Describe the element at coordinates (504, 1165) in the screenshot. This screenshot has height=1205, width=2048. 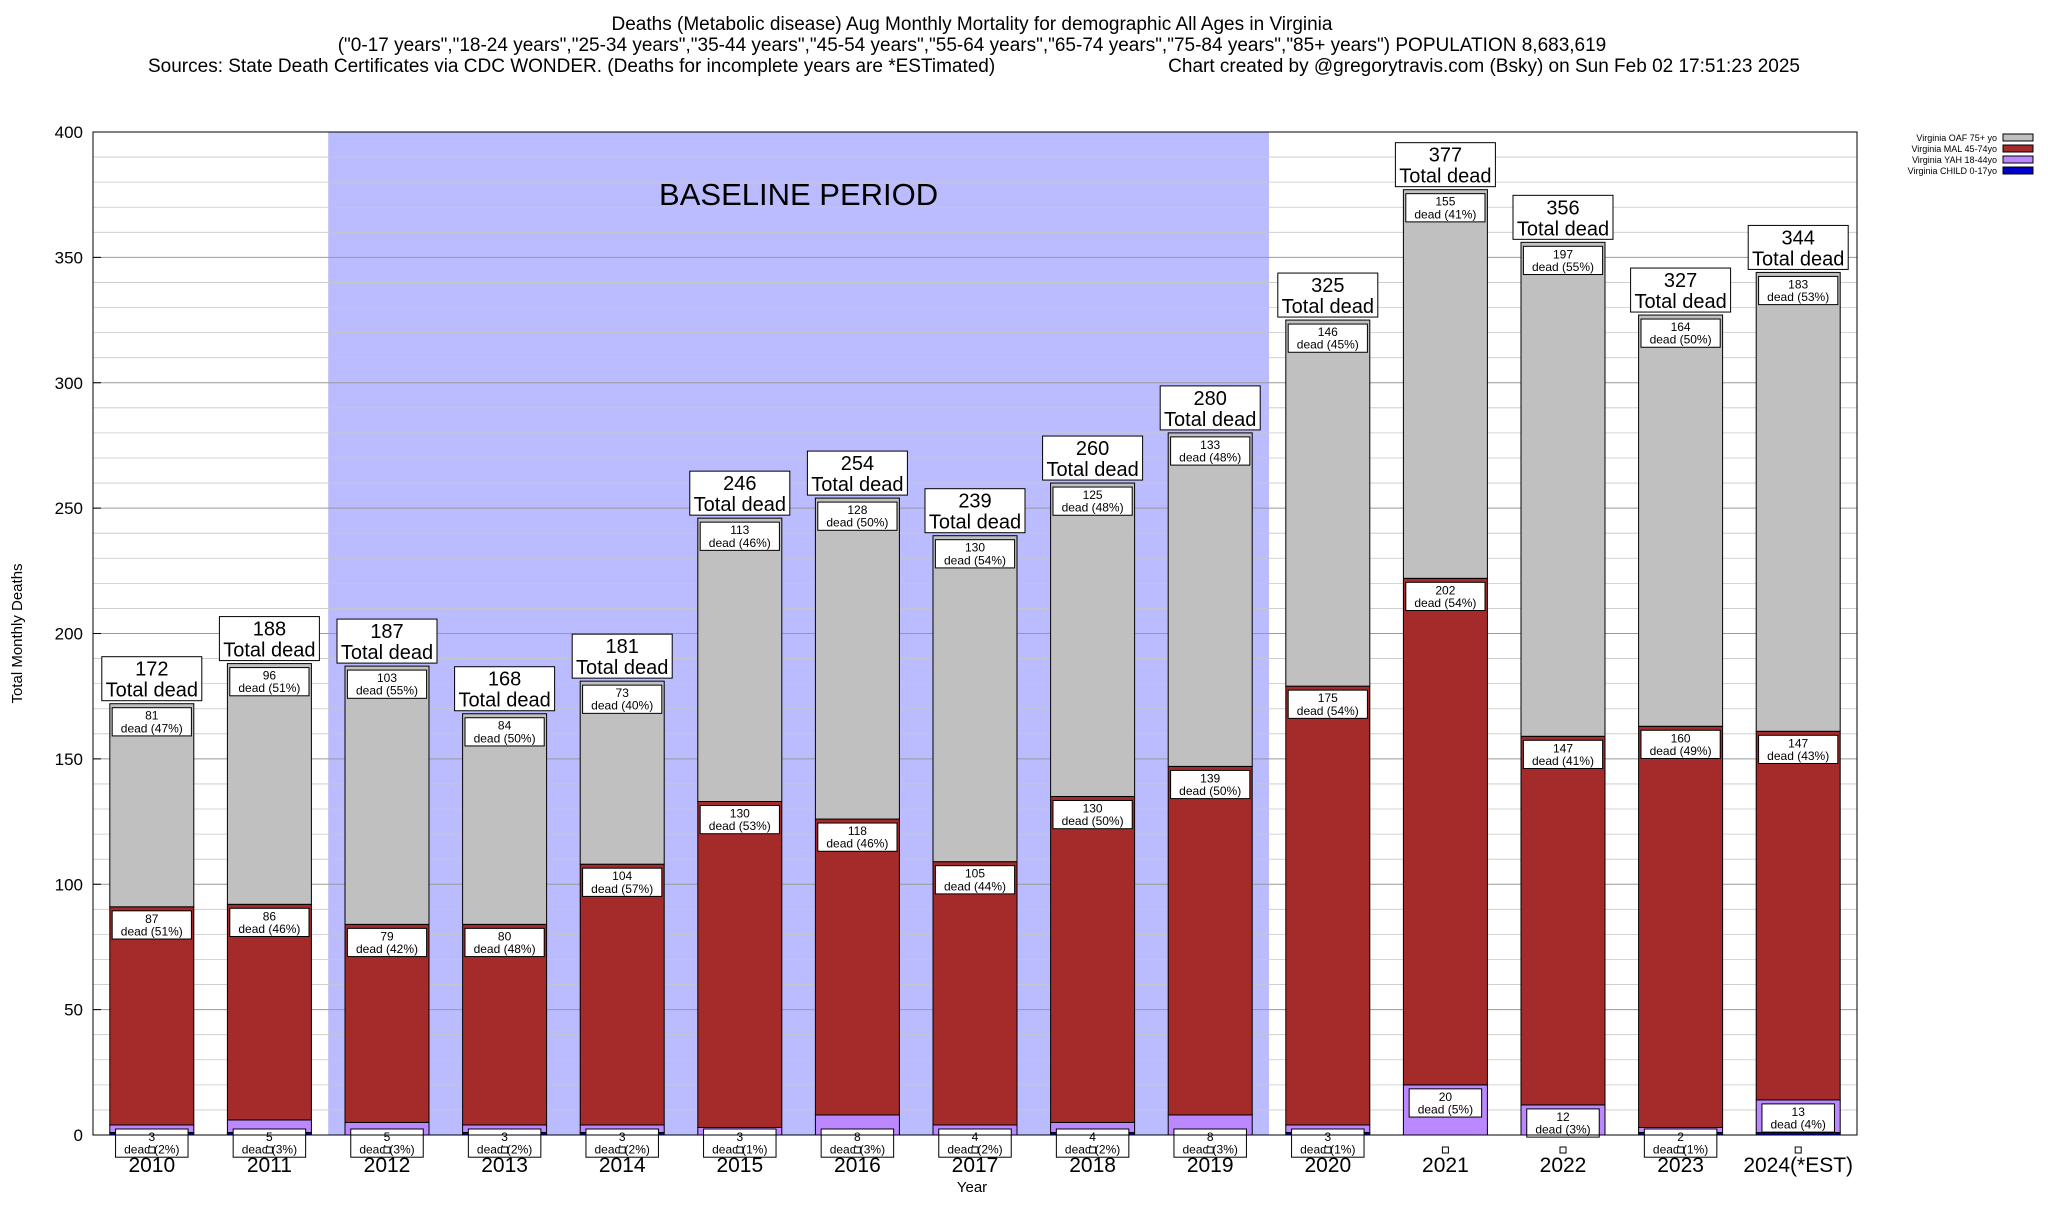
I see `x-tick-label: 2013` at that location.